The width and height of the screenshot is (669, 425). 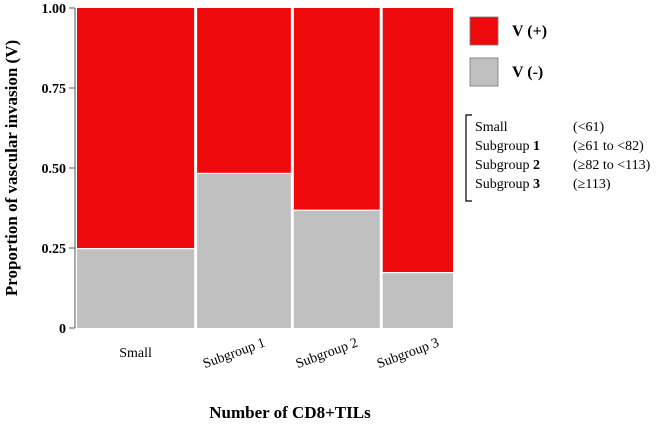 What do you see at coordinates (280, 354) in the screenshot?
I see `x-axis: Small Subgroup 1 Subgroup 2 Subgroup 3` at bounding box center [280, 354].